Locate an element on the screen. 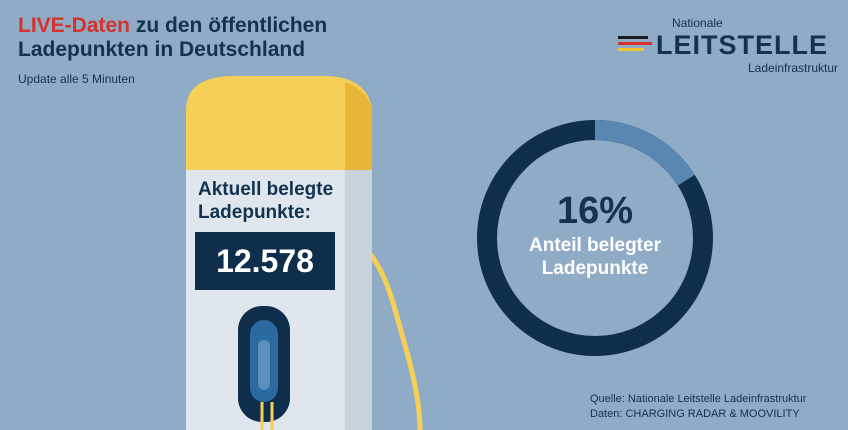  occupied-points-label: Aktuell belegte Ladepunkte: is located at coordinates (273, 201).